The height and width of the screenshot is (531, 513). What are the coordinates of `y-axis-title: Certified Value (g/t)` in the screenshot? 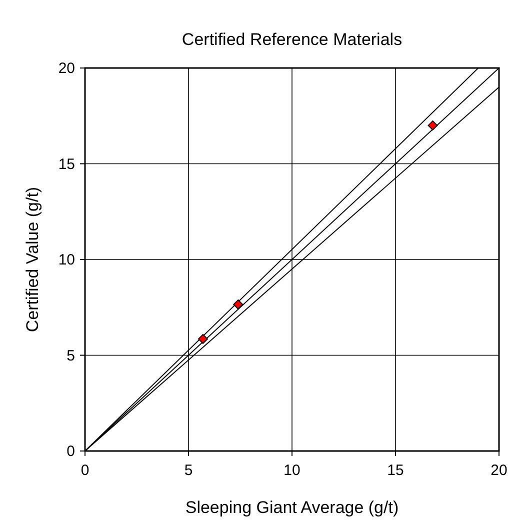 It's located at (32, 259).